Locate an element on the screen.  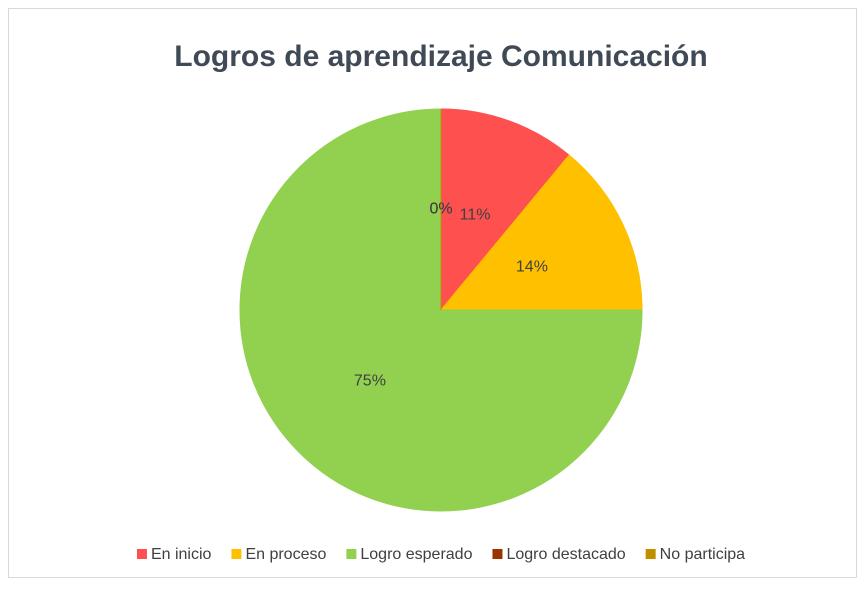
data-label: 11% is located at coordinates (475, 215).